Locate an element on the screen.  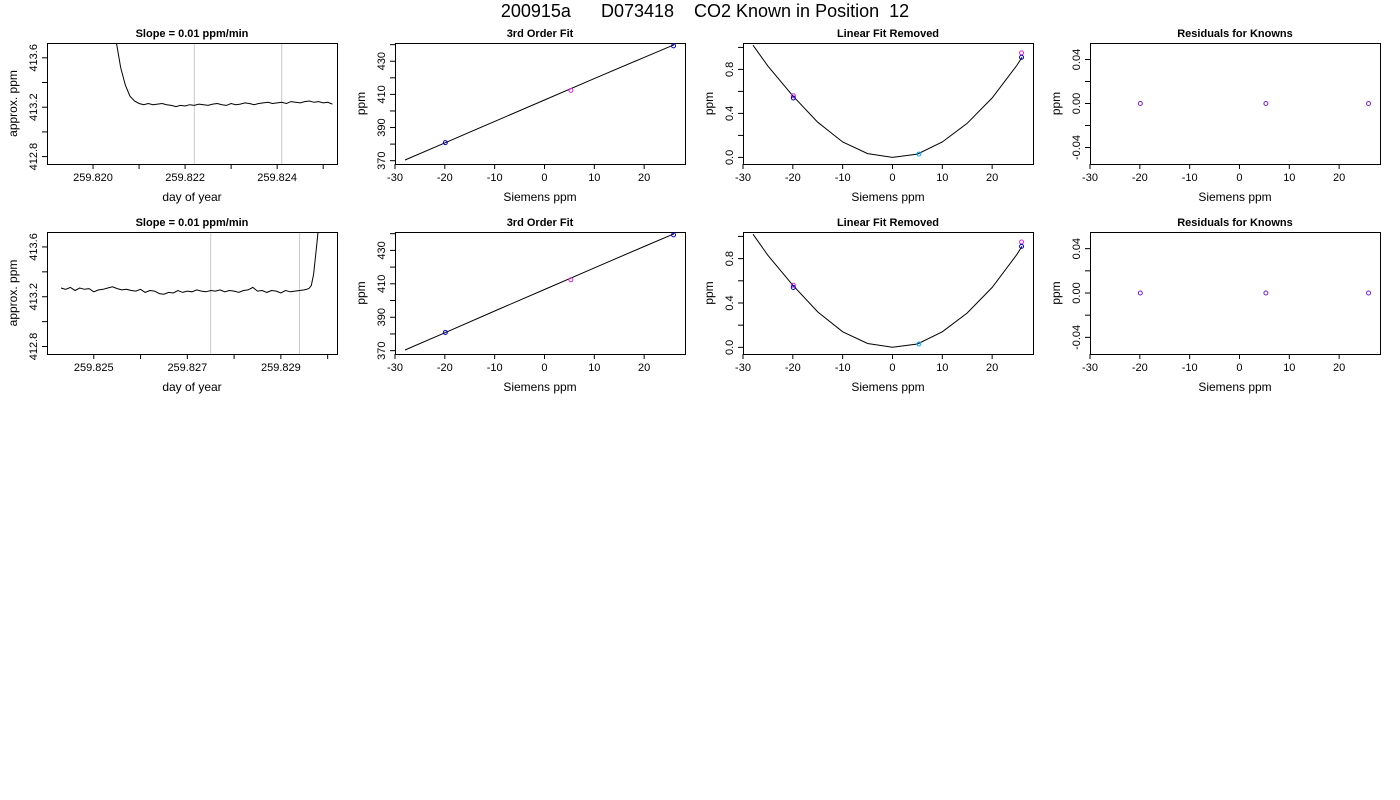
y-tick-label: 0.4 is located at coordinates (730, 113).